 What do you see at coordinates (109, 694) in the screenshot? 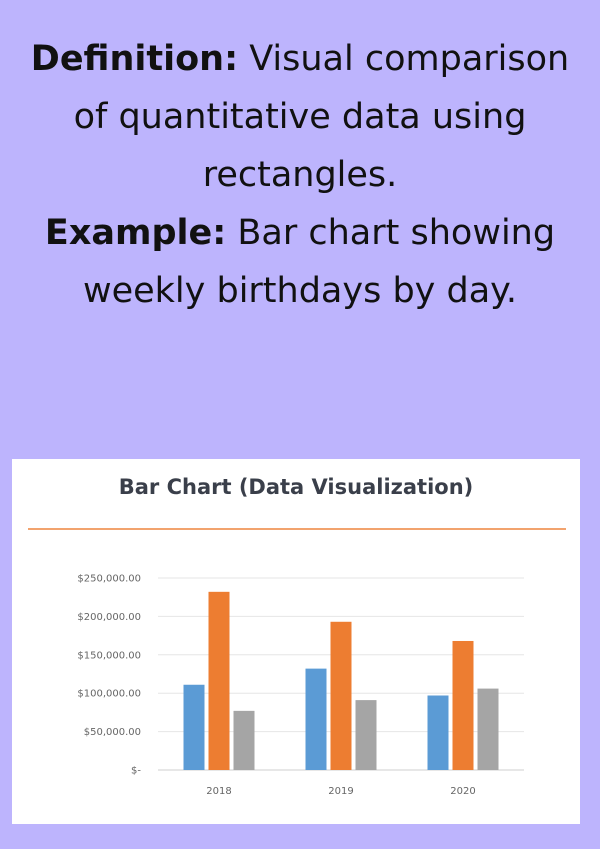
I see `y-tick-label: $100,000.00` at bounding box center [109, 694].